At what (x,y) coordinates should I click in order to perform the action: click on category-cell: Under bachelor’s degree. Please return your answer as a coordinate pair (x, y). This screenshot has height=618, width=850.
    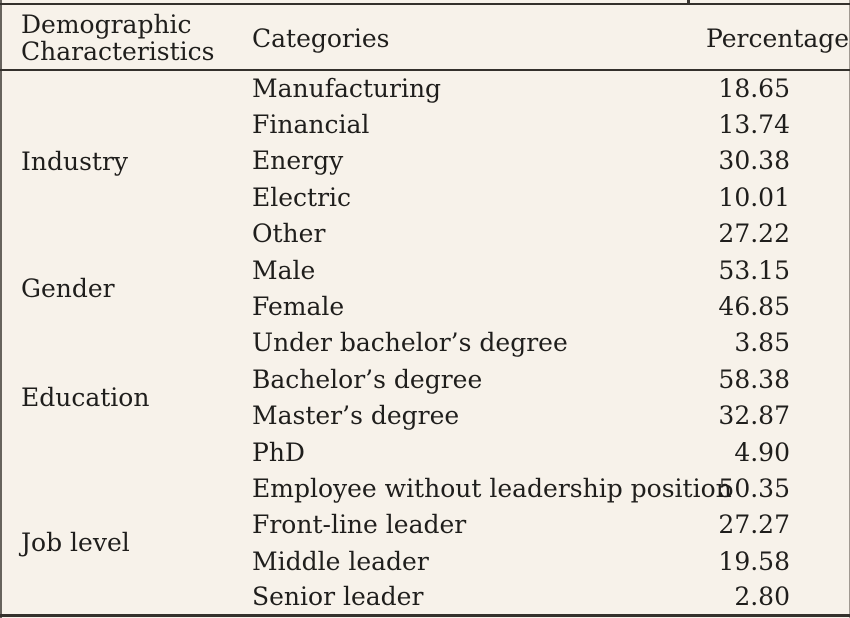
    Looking at the image, I should click on (410, 343).